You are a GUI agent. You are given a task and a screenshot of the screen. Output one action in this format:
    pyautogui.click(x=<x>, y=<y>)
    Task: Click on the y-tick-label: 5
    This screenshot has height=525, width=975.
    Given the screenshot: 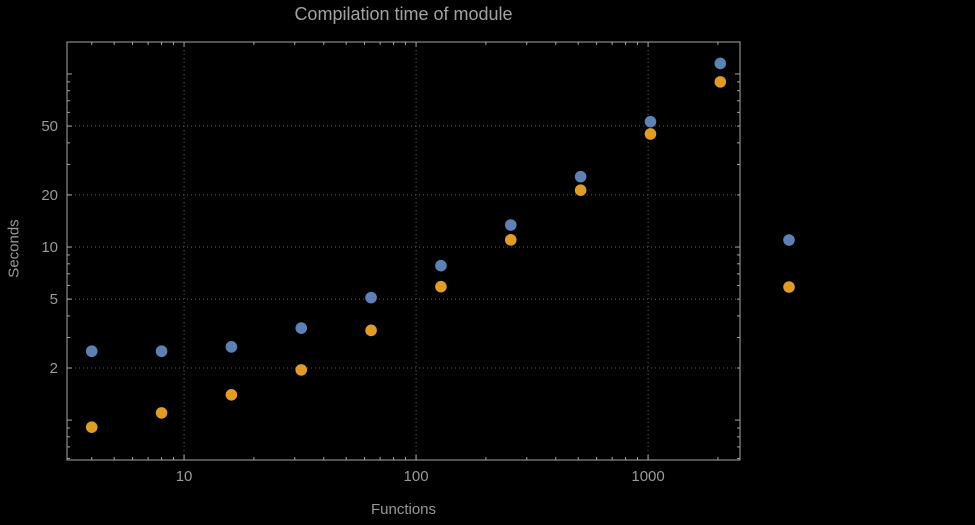 What is the action you would take?
    pyautogui.click(x=54, y=299)
    